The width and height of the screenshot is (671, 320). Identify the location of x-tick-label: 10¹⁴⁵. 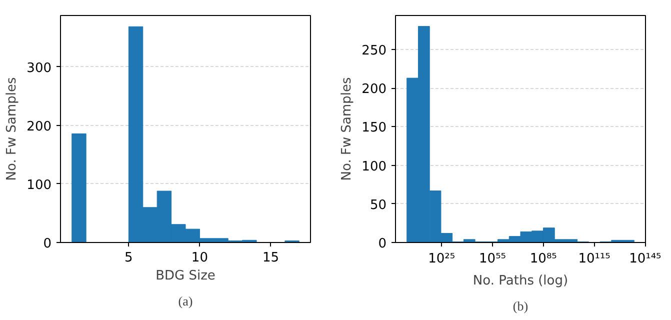
(645, 259).